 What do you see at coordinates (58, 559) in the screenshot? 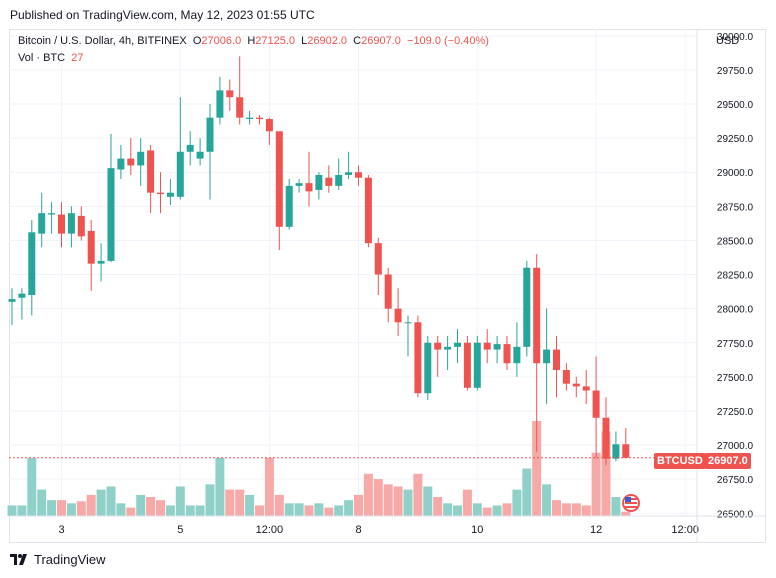
I see `footer-brand: TradingView` at bounding box center [58, 559].